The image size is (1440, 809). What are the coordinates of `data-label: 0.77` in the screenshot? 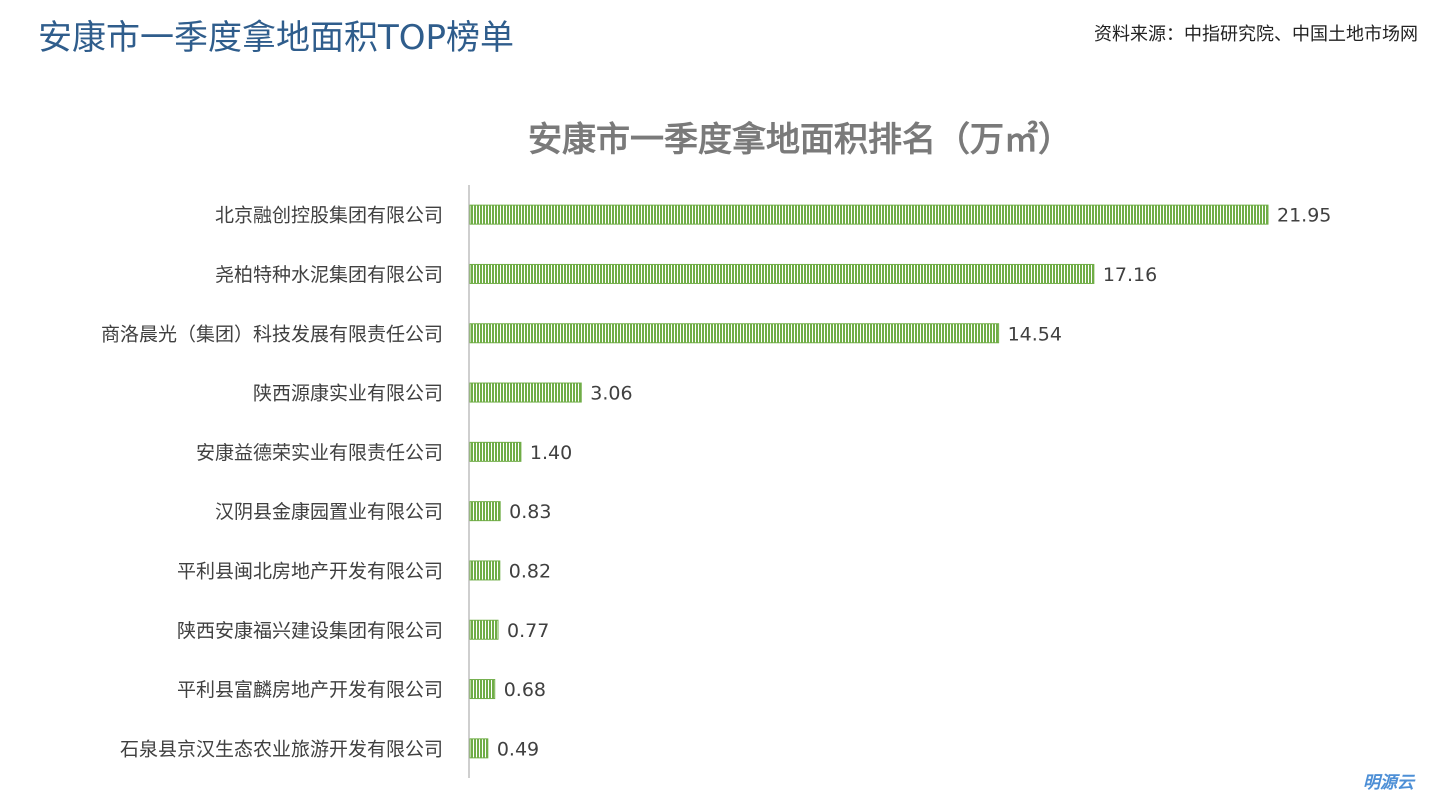 It's located at (528, 631).